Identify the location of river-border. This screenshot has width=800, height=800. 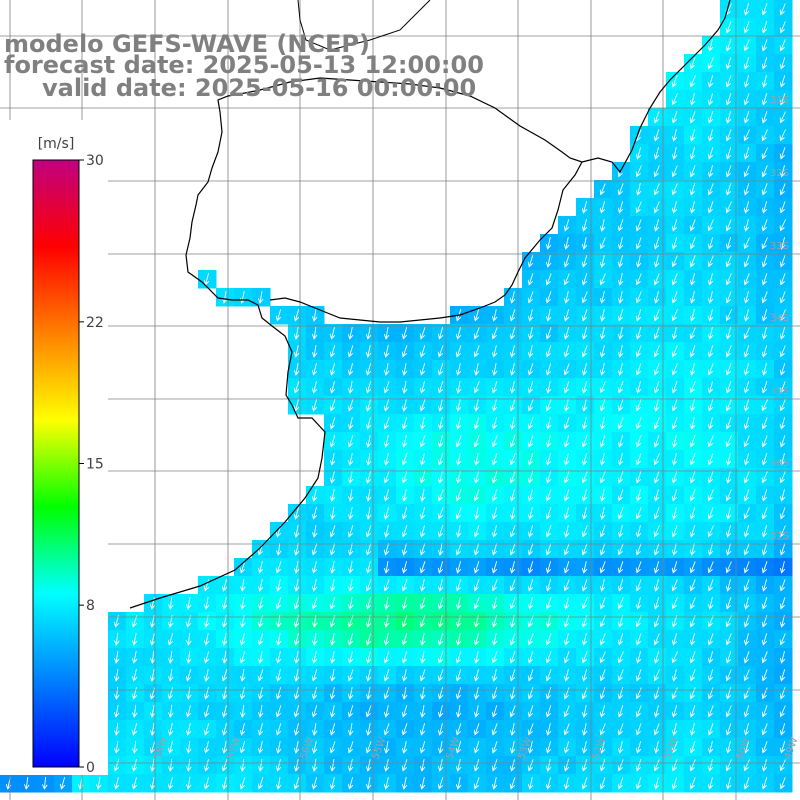
(364, 25).